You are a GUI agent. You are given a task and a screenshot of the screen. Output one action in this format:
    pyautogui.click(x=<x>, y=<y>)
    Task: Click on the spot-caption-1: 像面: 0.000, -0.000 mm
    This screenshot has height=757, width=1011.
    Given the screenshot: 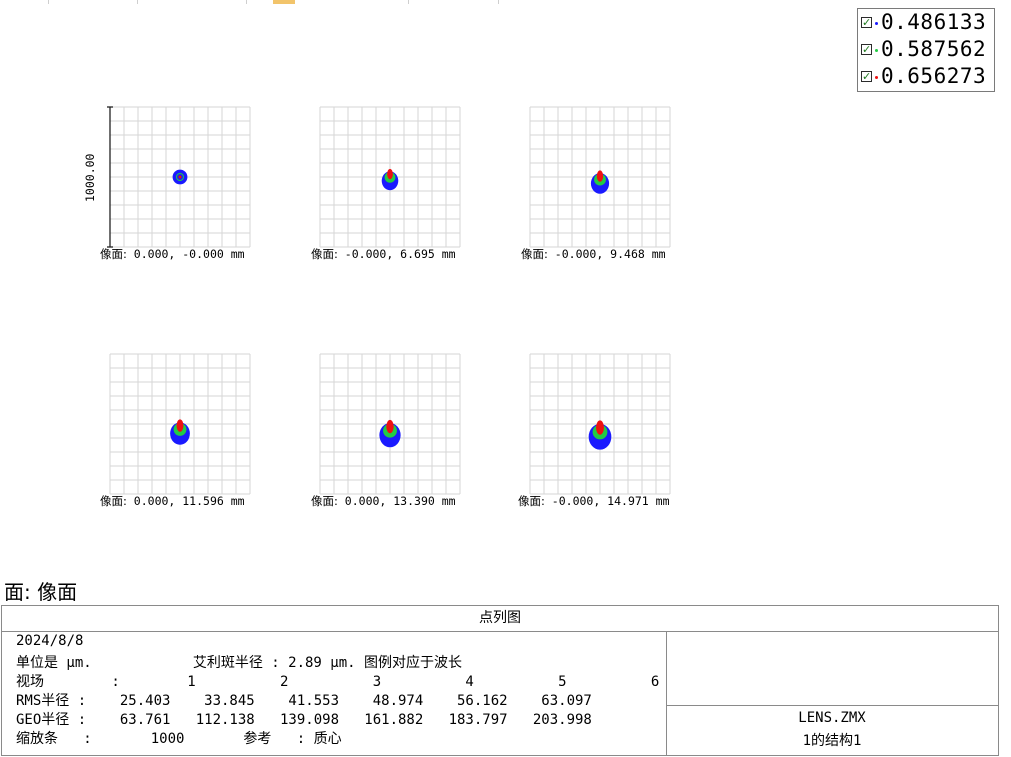 What is the action you would take?
    pyautogui.click(x=172, y=254)
    